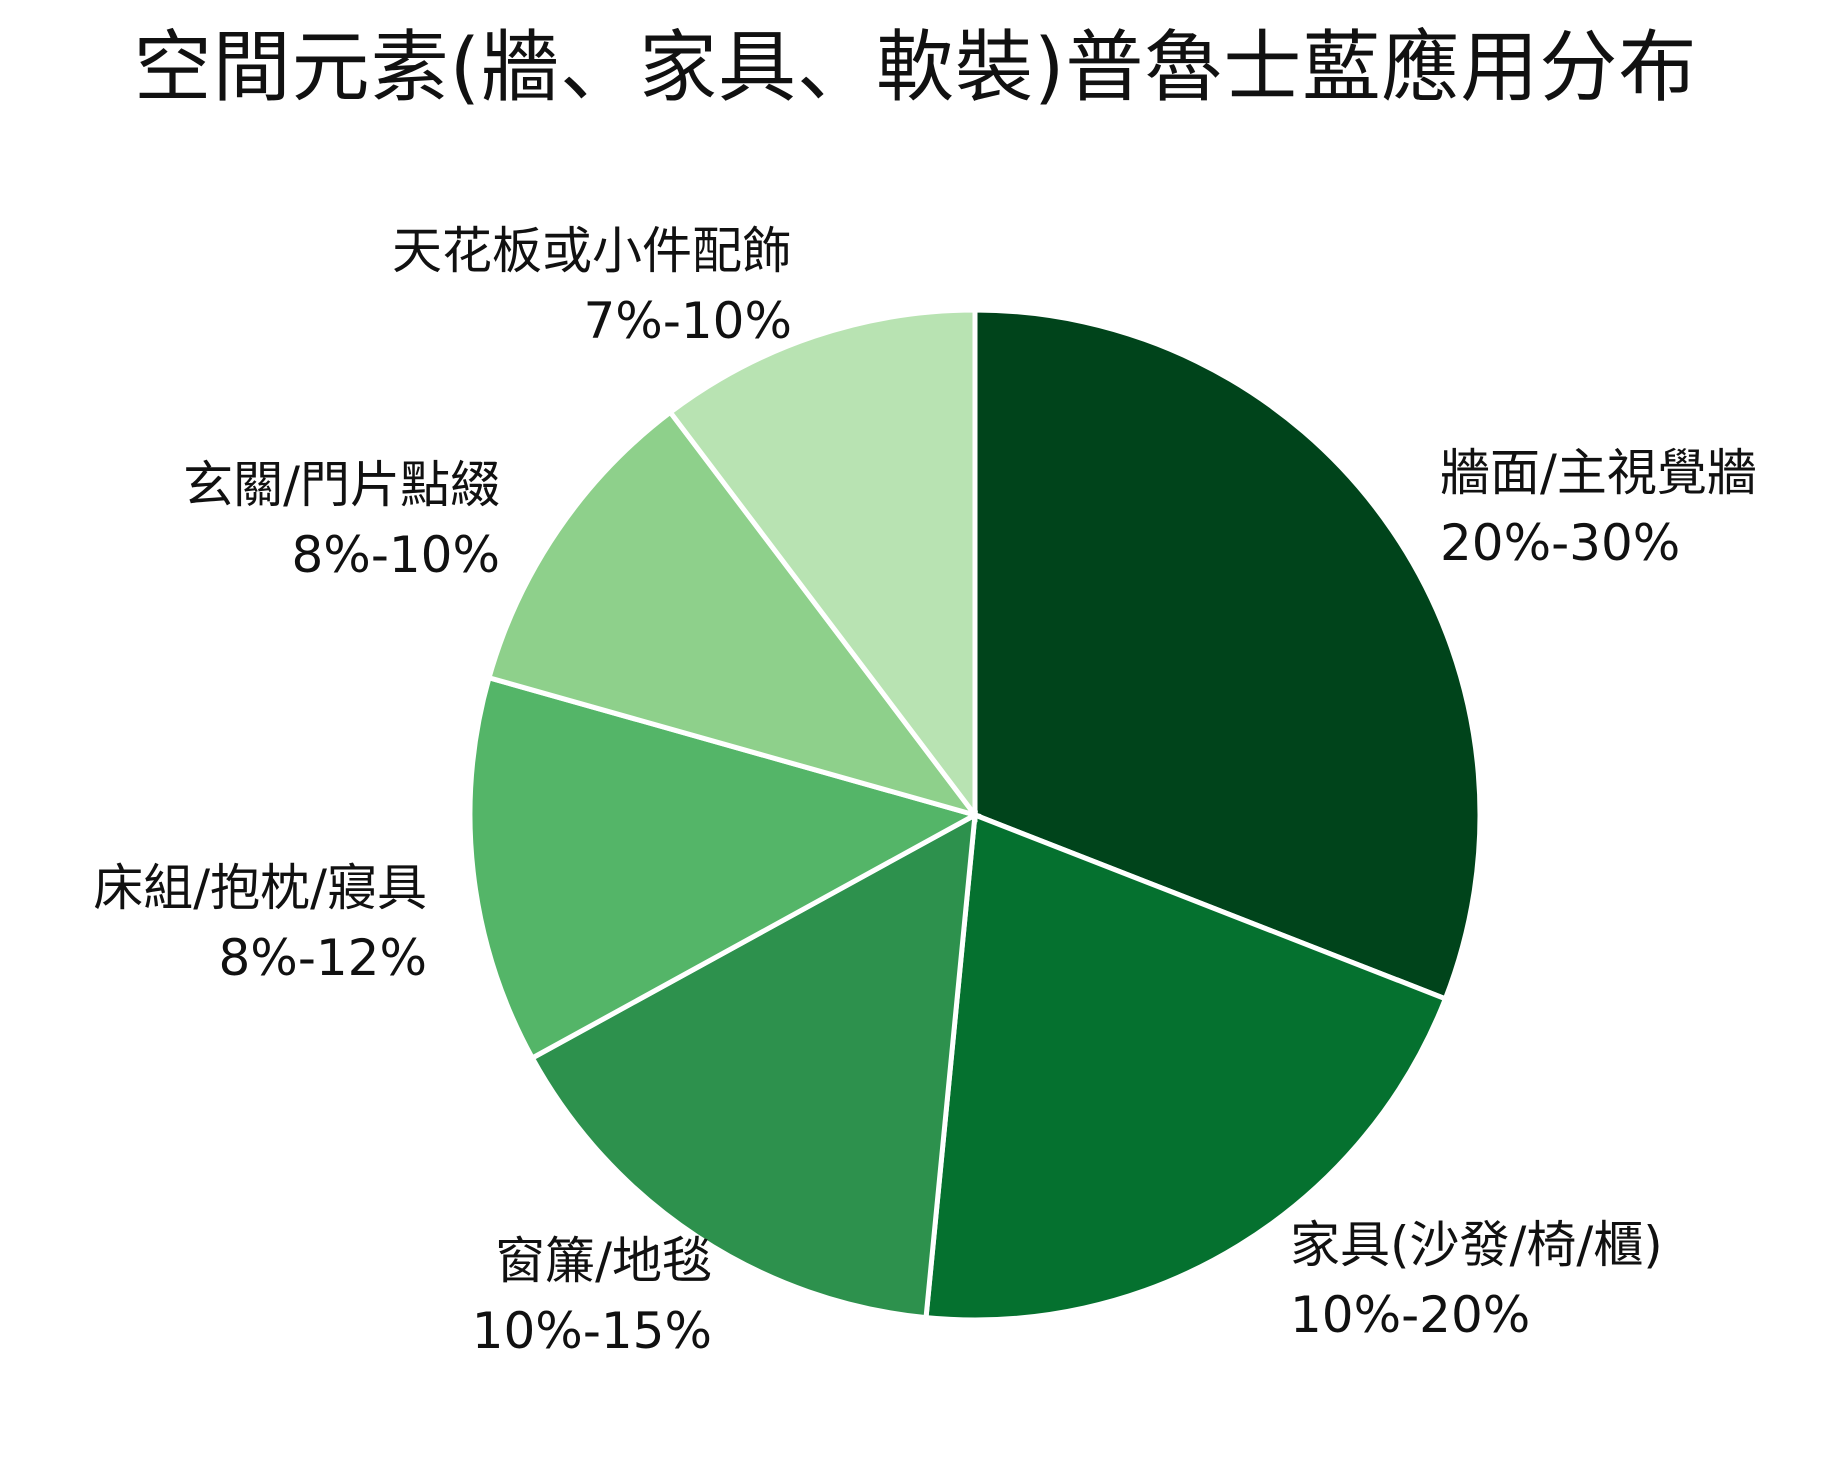 This screenshot has height=1469, width=1831. What do you see at coordinates (1410, 1315) in the screenshot?
I see `slice-range-label-2: 10%-20%` at bounding box center [1410, 1315].